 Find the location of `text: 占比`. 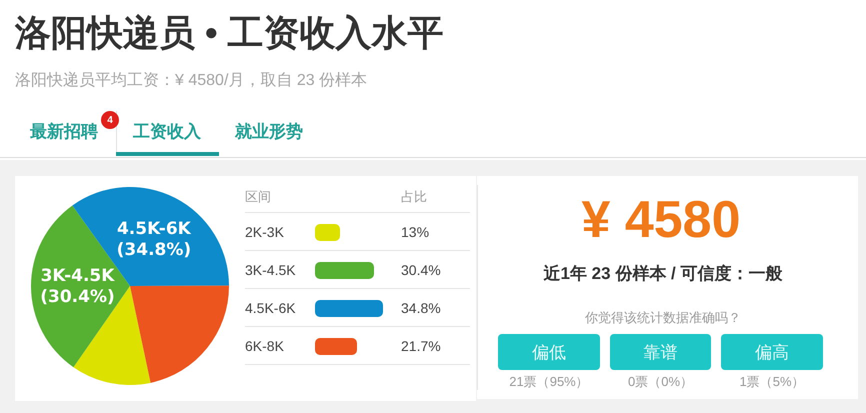

text: 占比 is located at coordinates (414, 197).